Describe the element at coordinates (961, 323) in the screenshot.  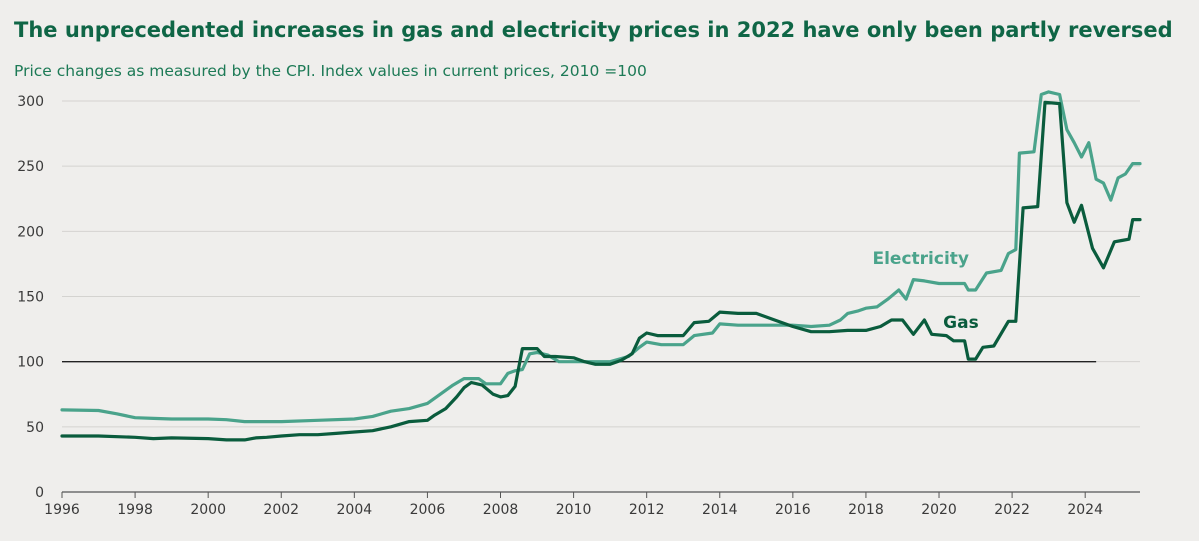
I see `series-label-gas: Gas` at that location.